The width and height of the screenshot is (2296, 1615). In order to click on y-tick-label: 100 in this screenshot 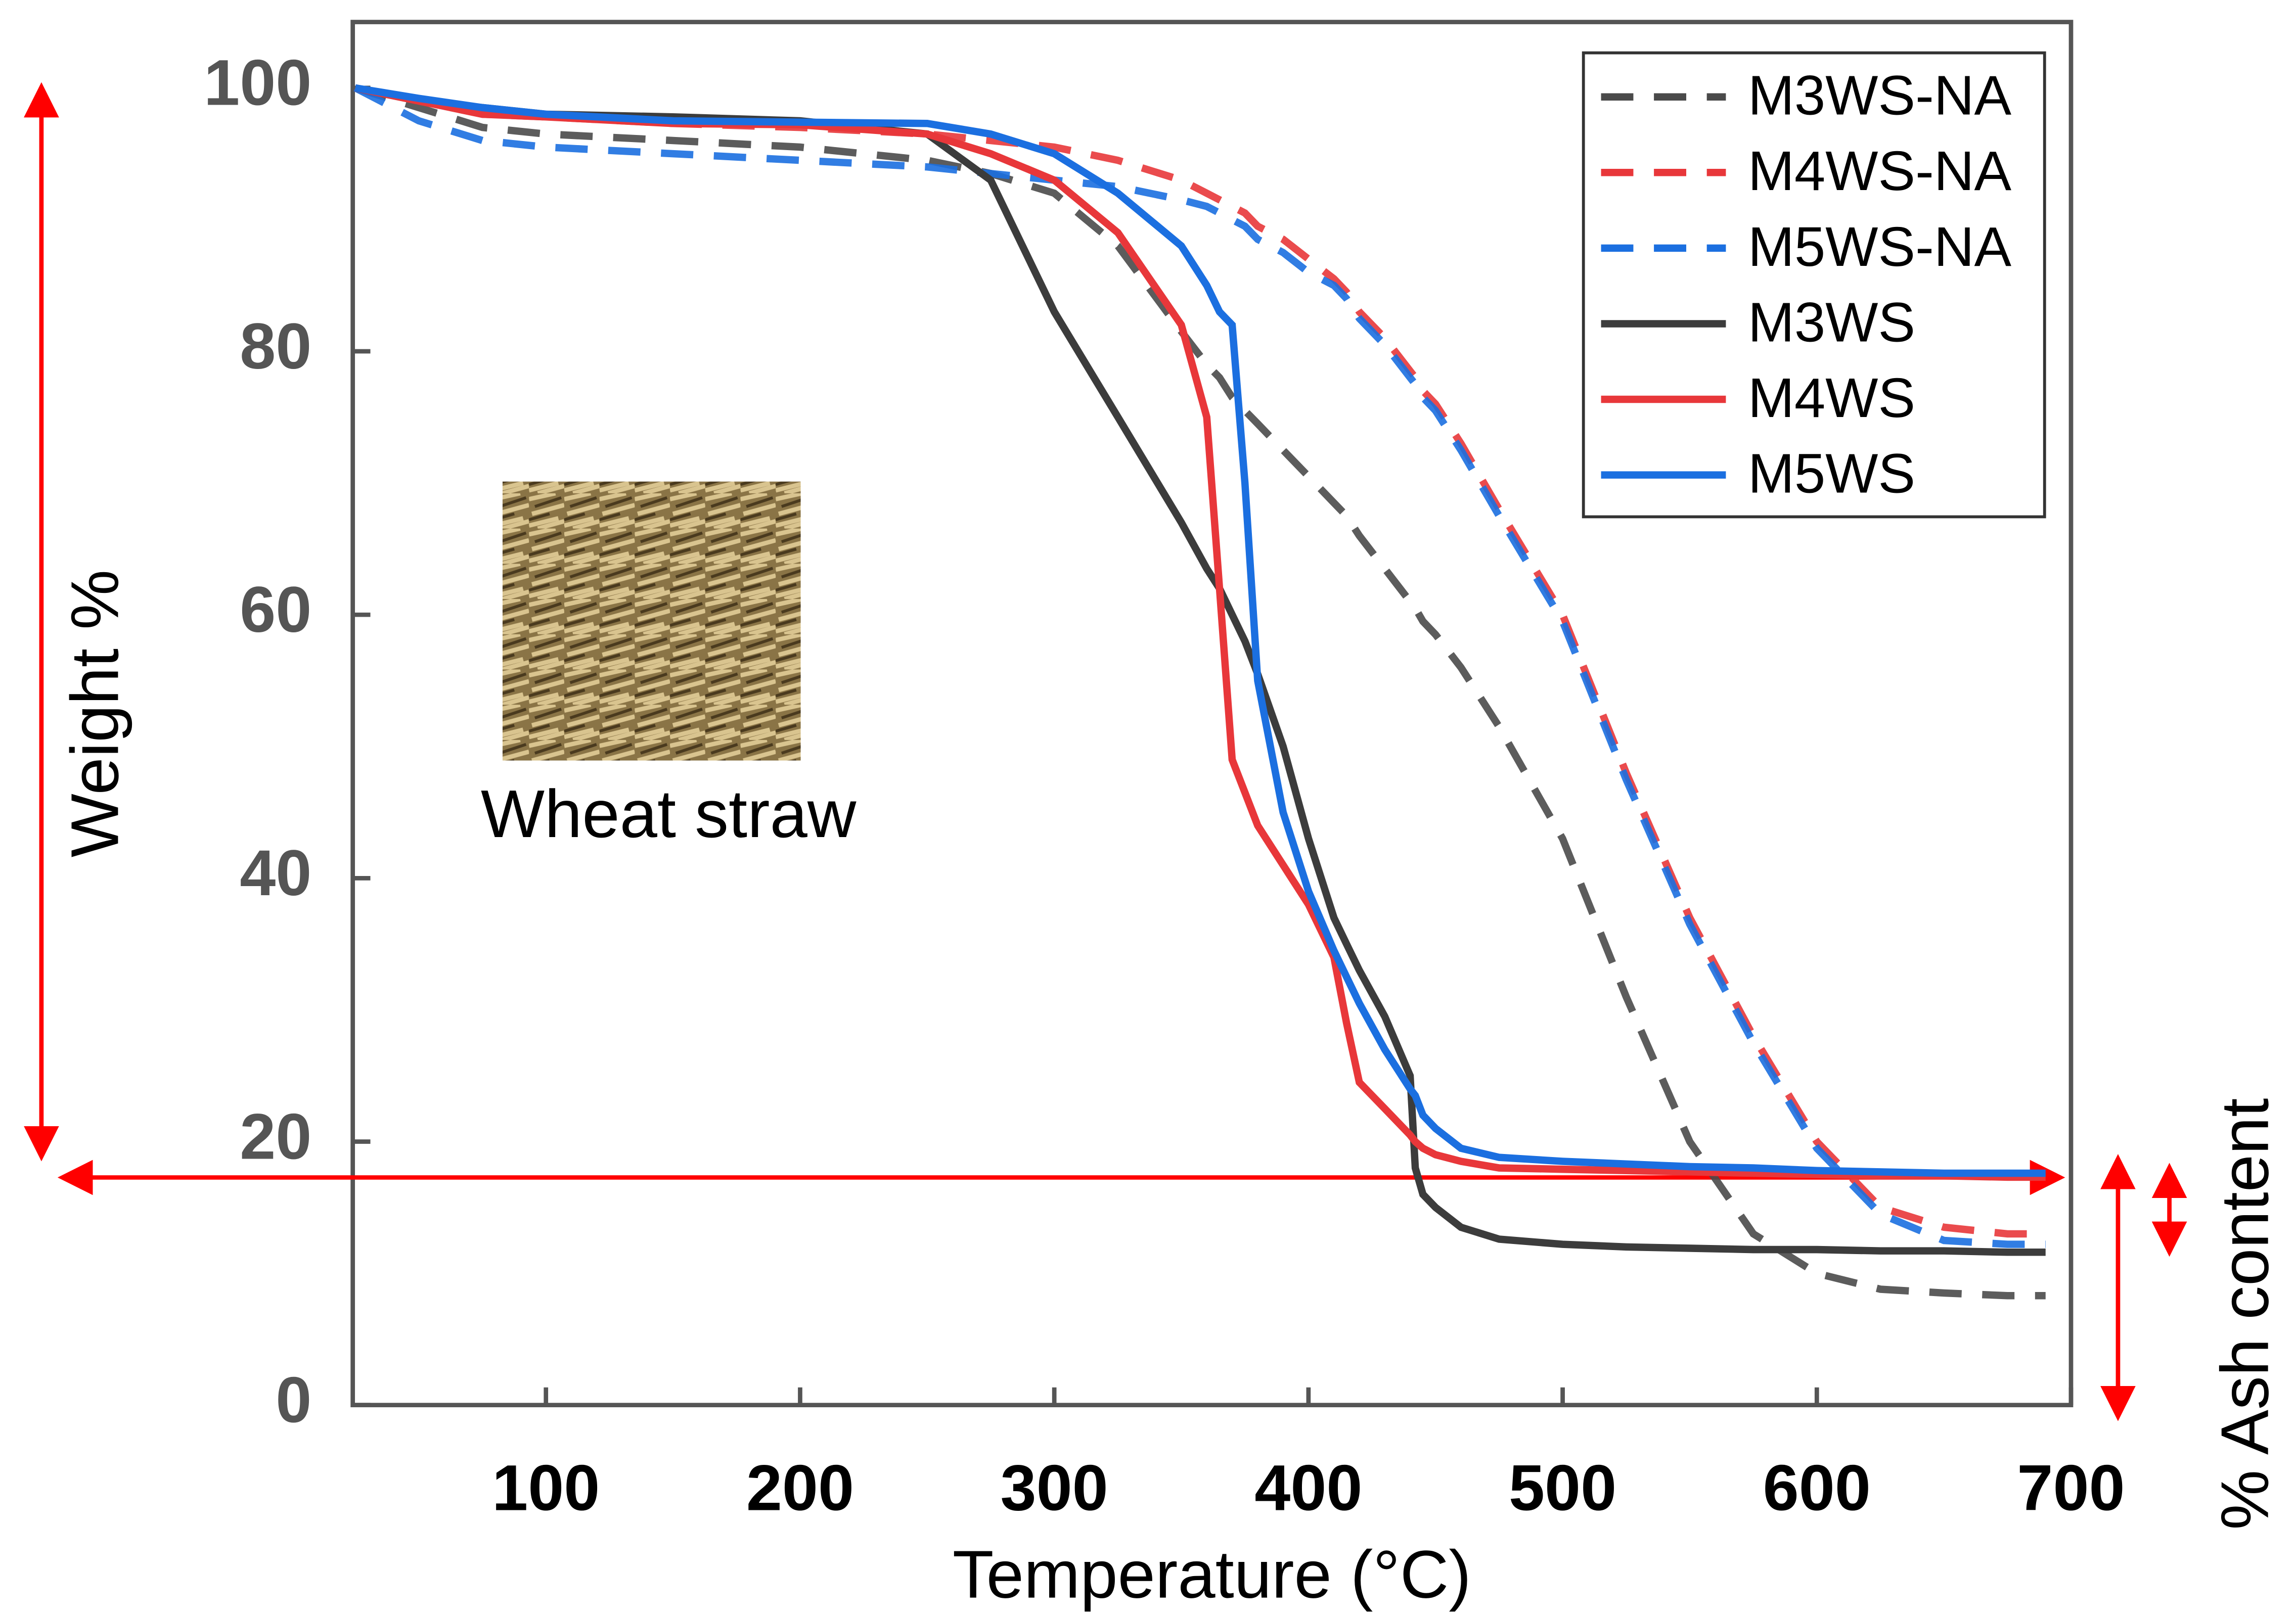, I will do `click(257, 83)`.